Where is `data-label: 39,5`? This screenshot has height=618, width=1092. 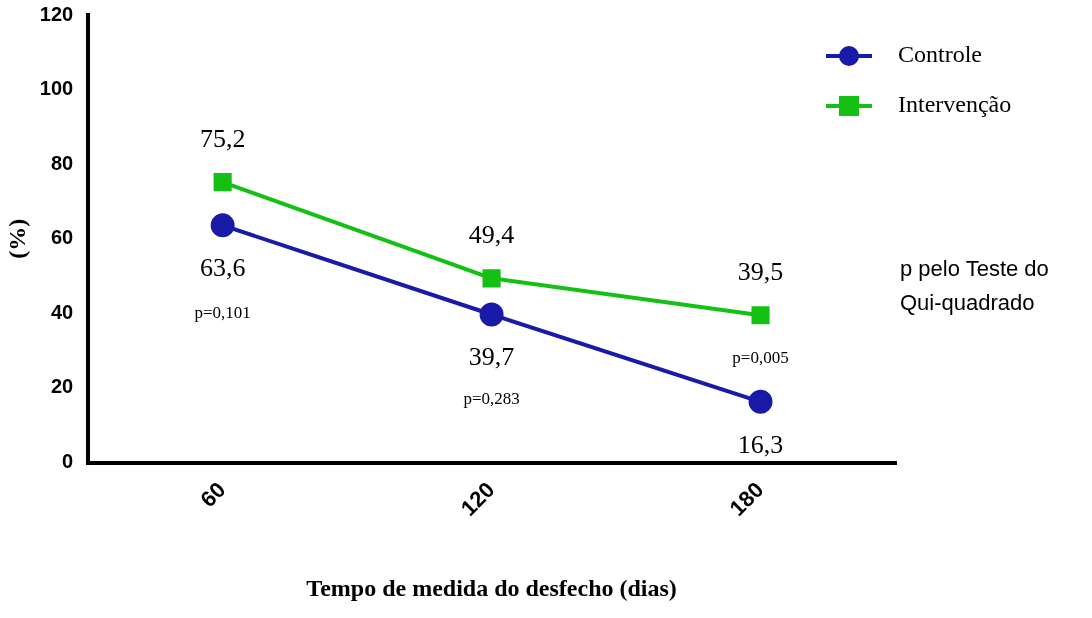 data-label: 39,5 is located at coordinates (760, 272).